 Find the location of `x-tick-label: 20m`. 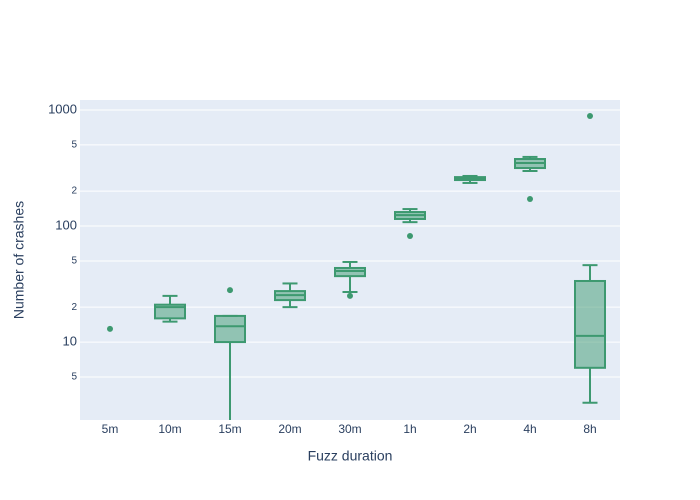

x-tick-label: 20m is located at coordinates (289, 429).